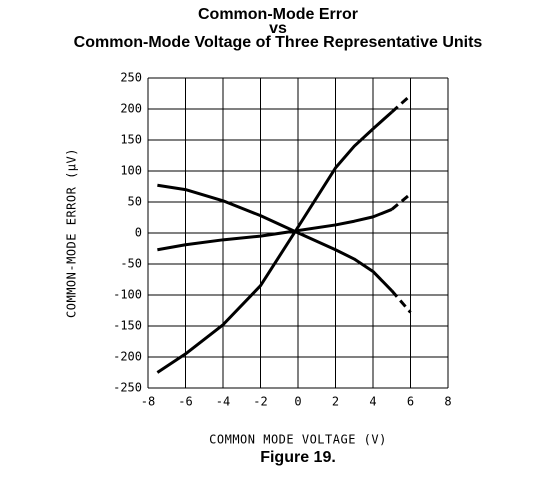  What do you see at coordinates (72, 233) in the screenshot?
I see `y-axis-label: COMMON-MODE ERROR (μV)` at bounding box center [72, 233].